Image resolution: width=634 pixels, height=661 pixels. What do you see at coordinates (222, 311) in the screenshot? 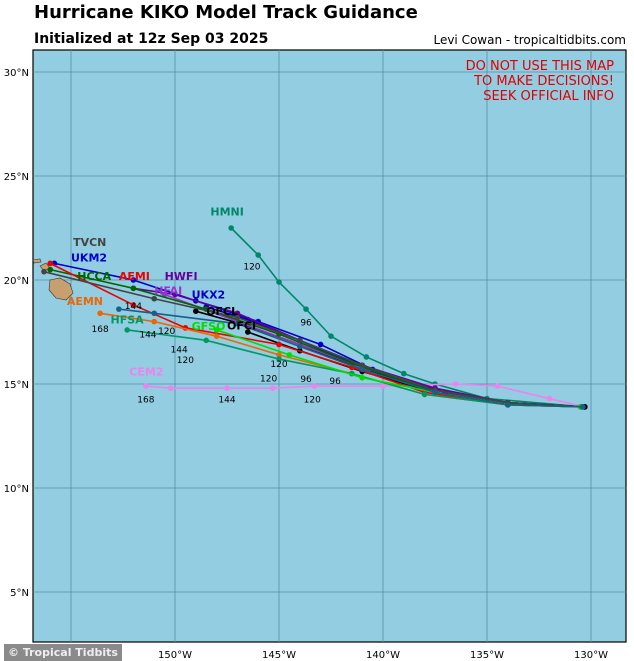
I see `model-label: OFCL` at bounding box center [222, 311].